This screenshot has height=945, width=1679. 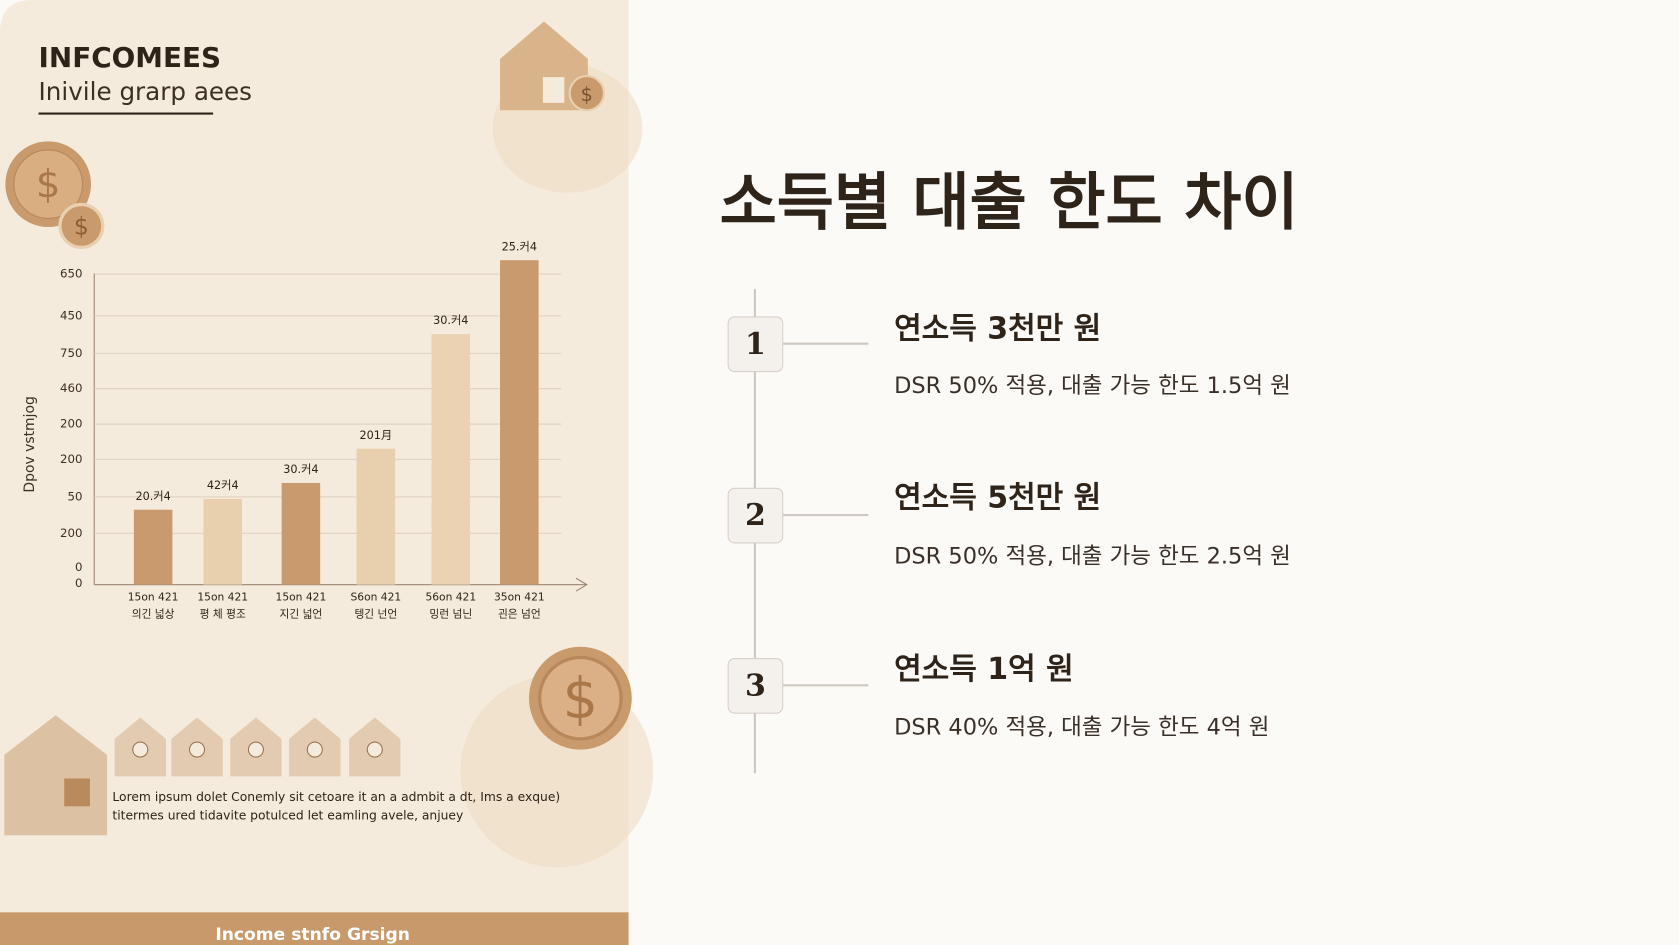 I want to click on bar-label: 201月, so click(x=376, y=435).